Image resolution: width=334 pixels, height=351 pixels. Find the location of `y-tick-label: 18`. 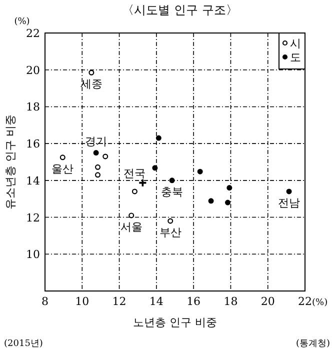

y-tick-label: 18 is located at coordinates (33, 107).